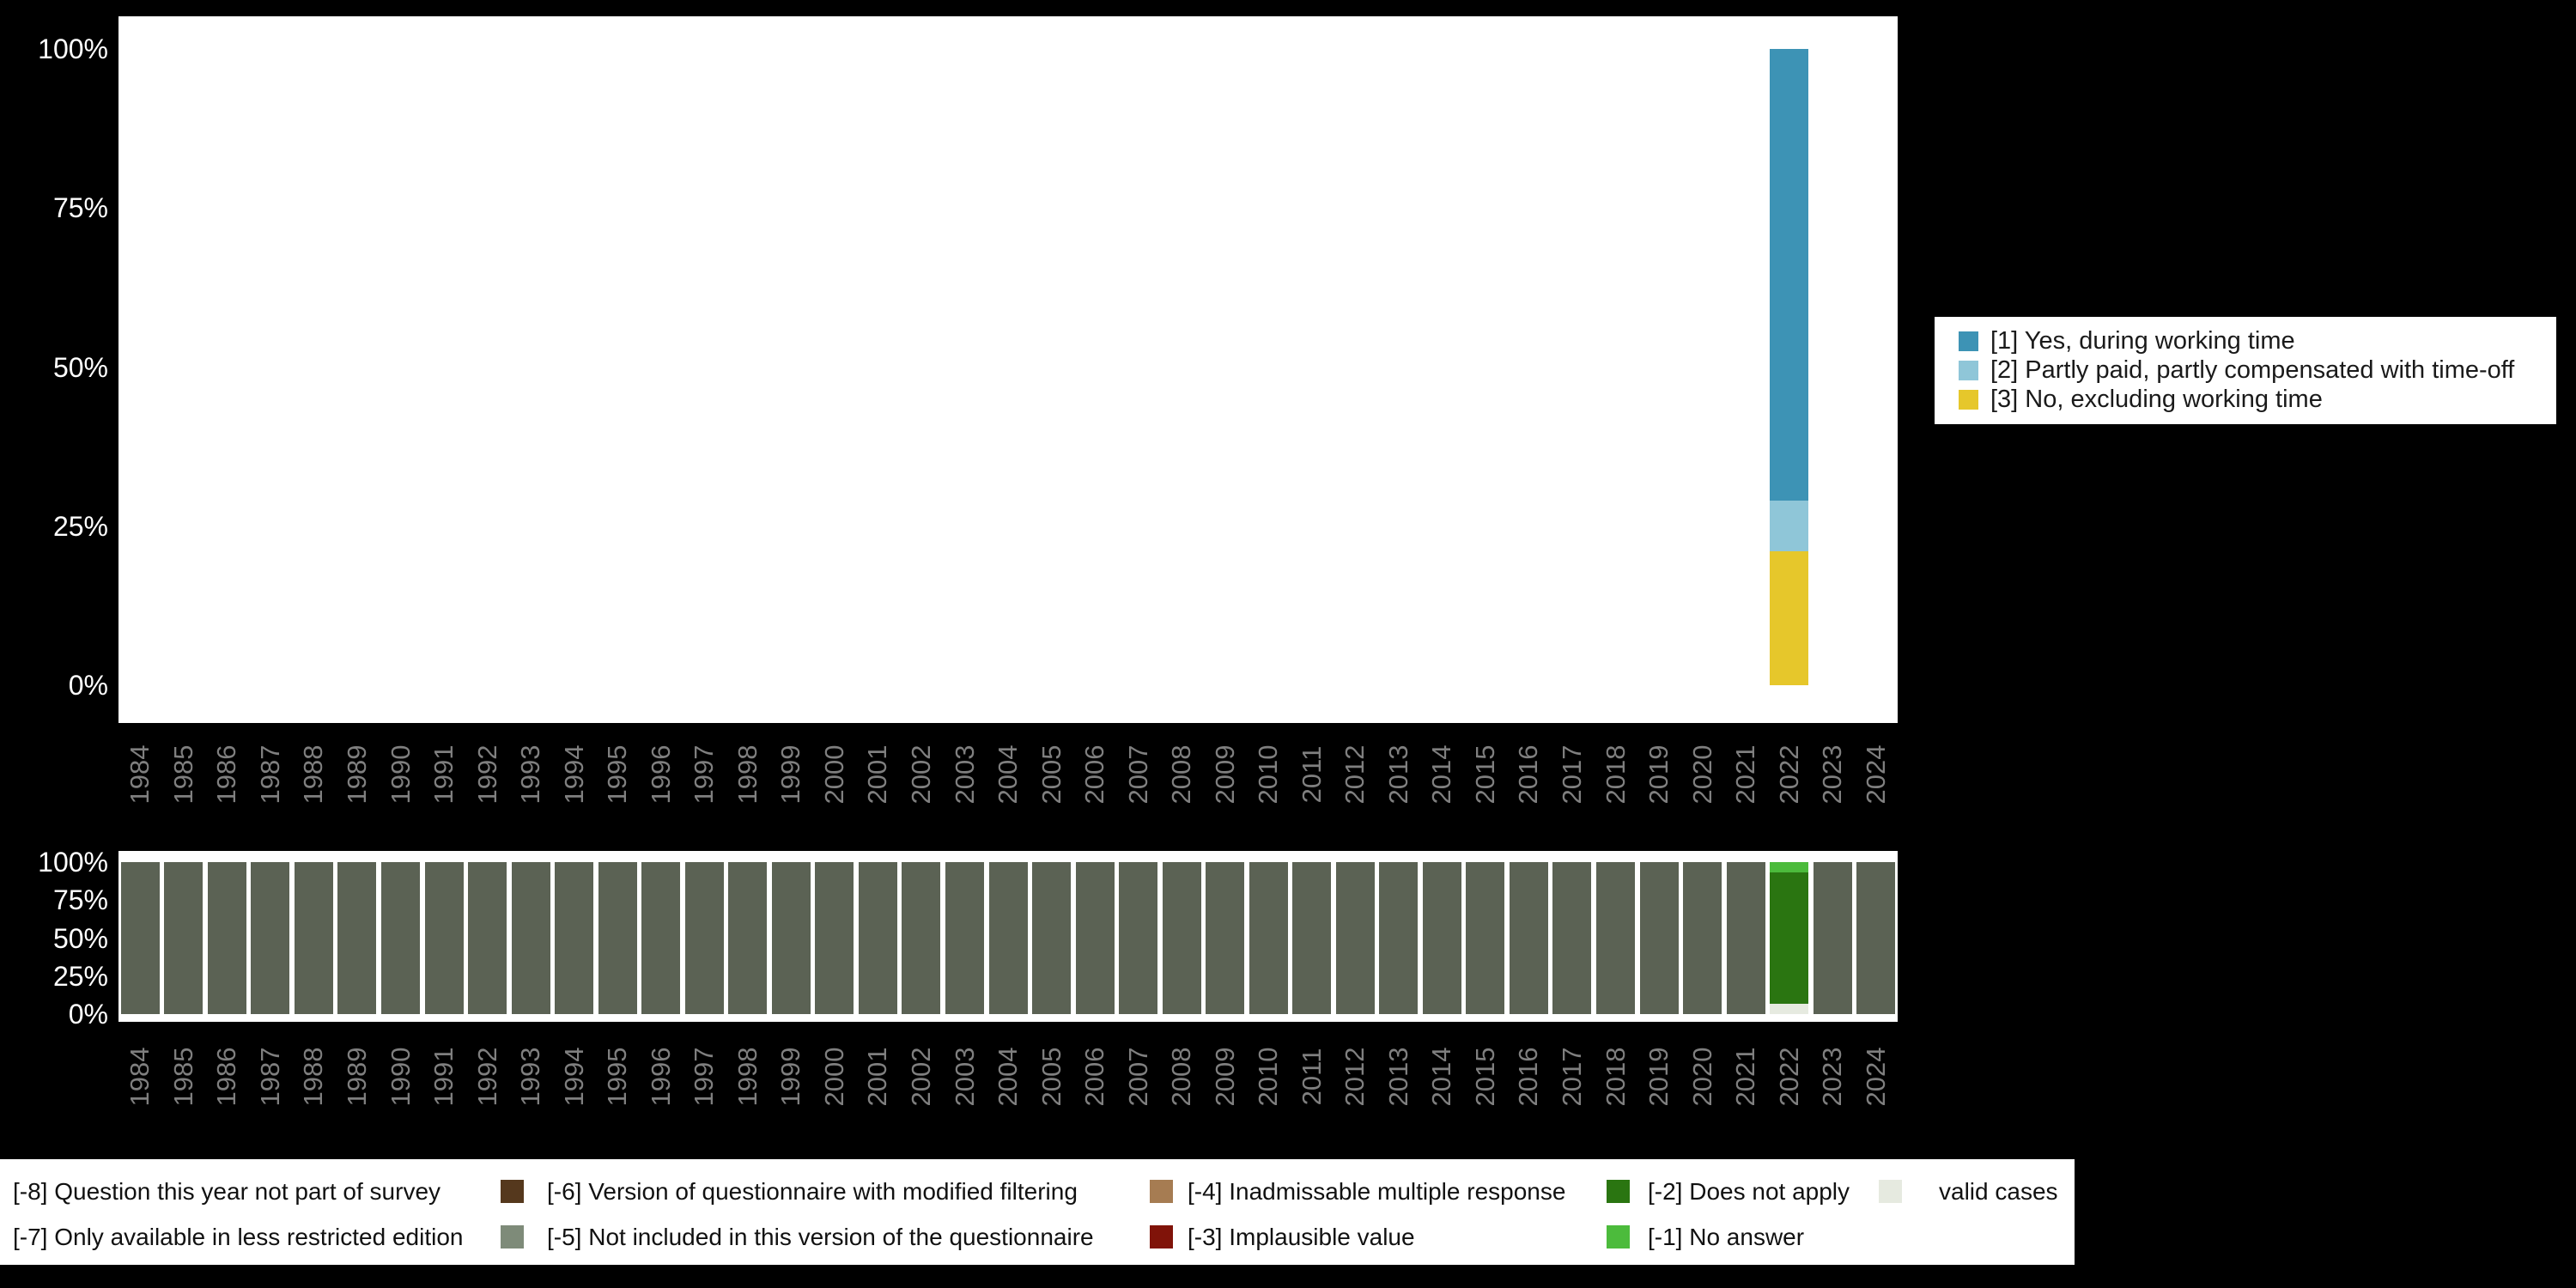 This screenshot has height=1288, width=2576. What do you see at coordinates (1726, 1237) in the screenshot?
I see `legend-label: [-1] No answer` at bounding box center [1726, 1237].